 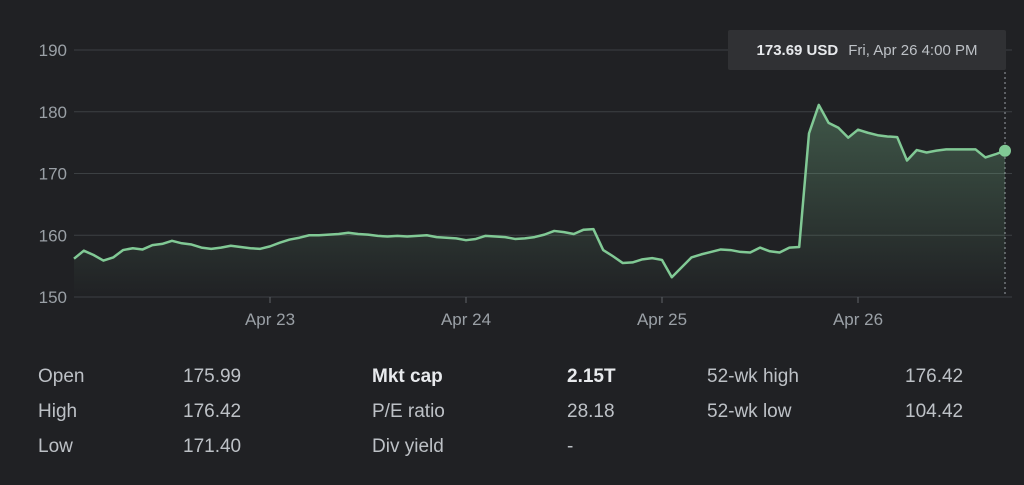 What do you see at coordinates (53, 235) in the screenshot?
I see `y-tick-label: 160` at bounding box center [53, 235].